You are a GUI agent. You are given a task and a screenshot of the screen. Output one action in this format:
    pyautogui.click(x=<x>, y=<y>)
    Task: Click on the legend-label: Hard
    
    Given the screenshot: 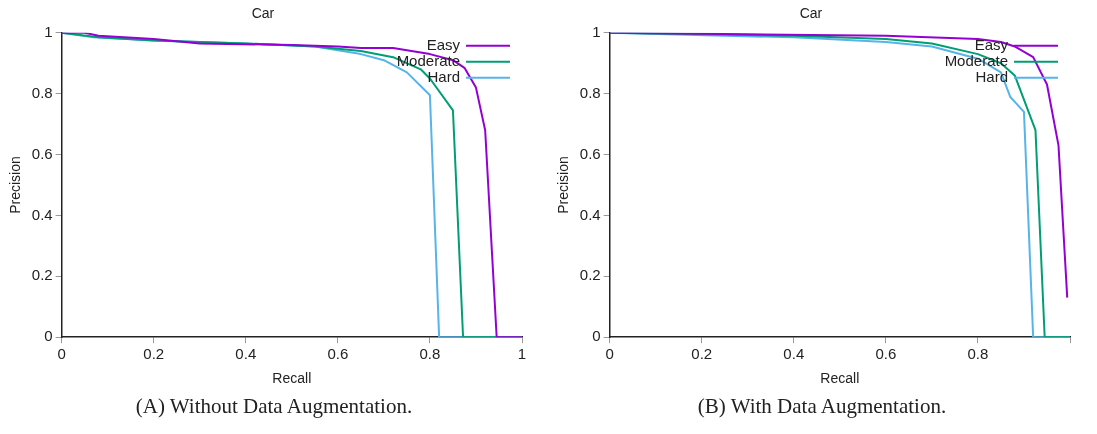 What is the action you would take?
    pyautogui.click(x=443, y=76)
    